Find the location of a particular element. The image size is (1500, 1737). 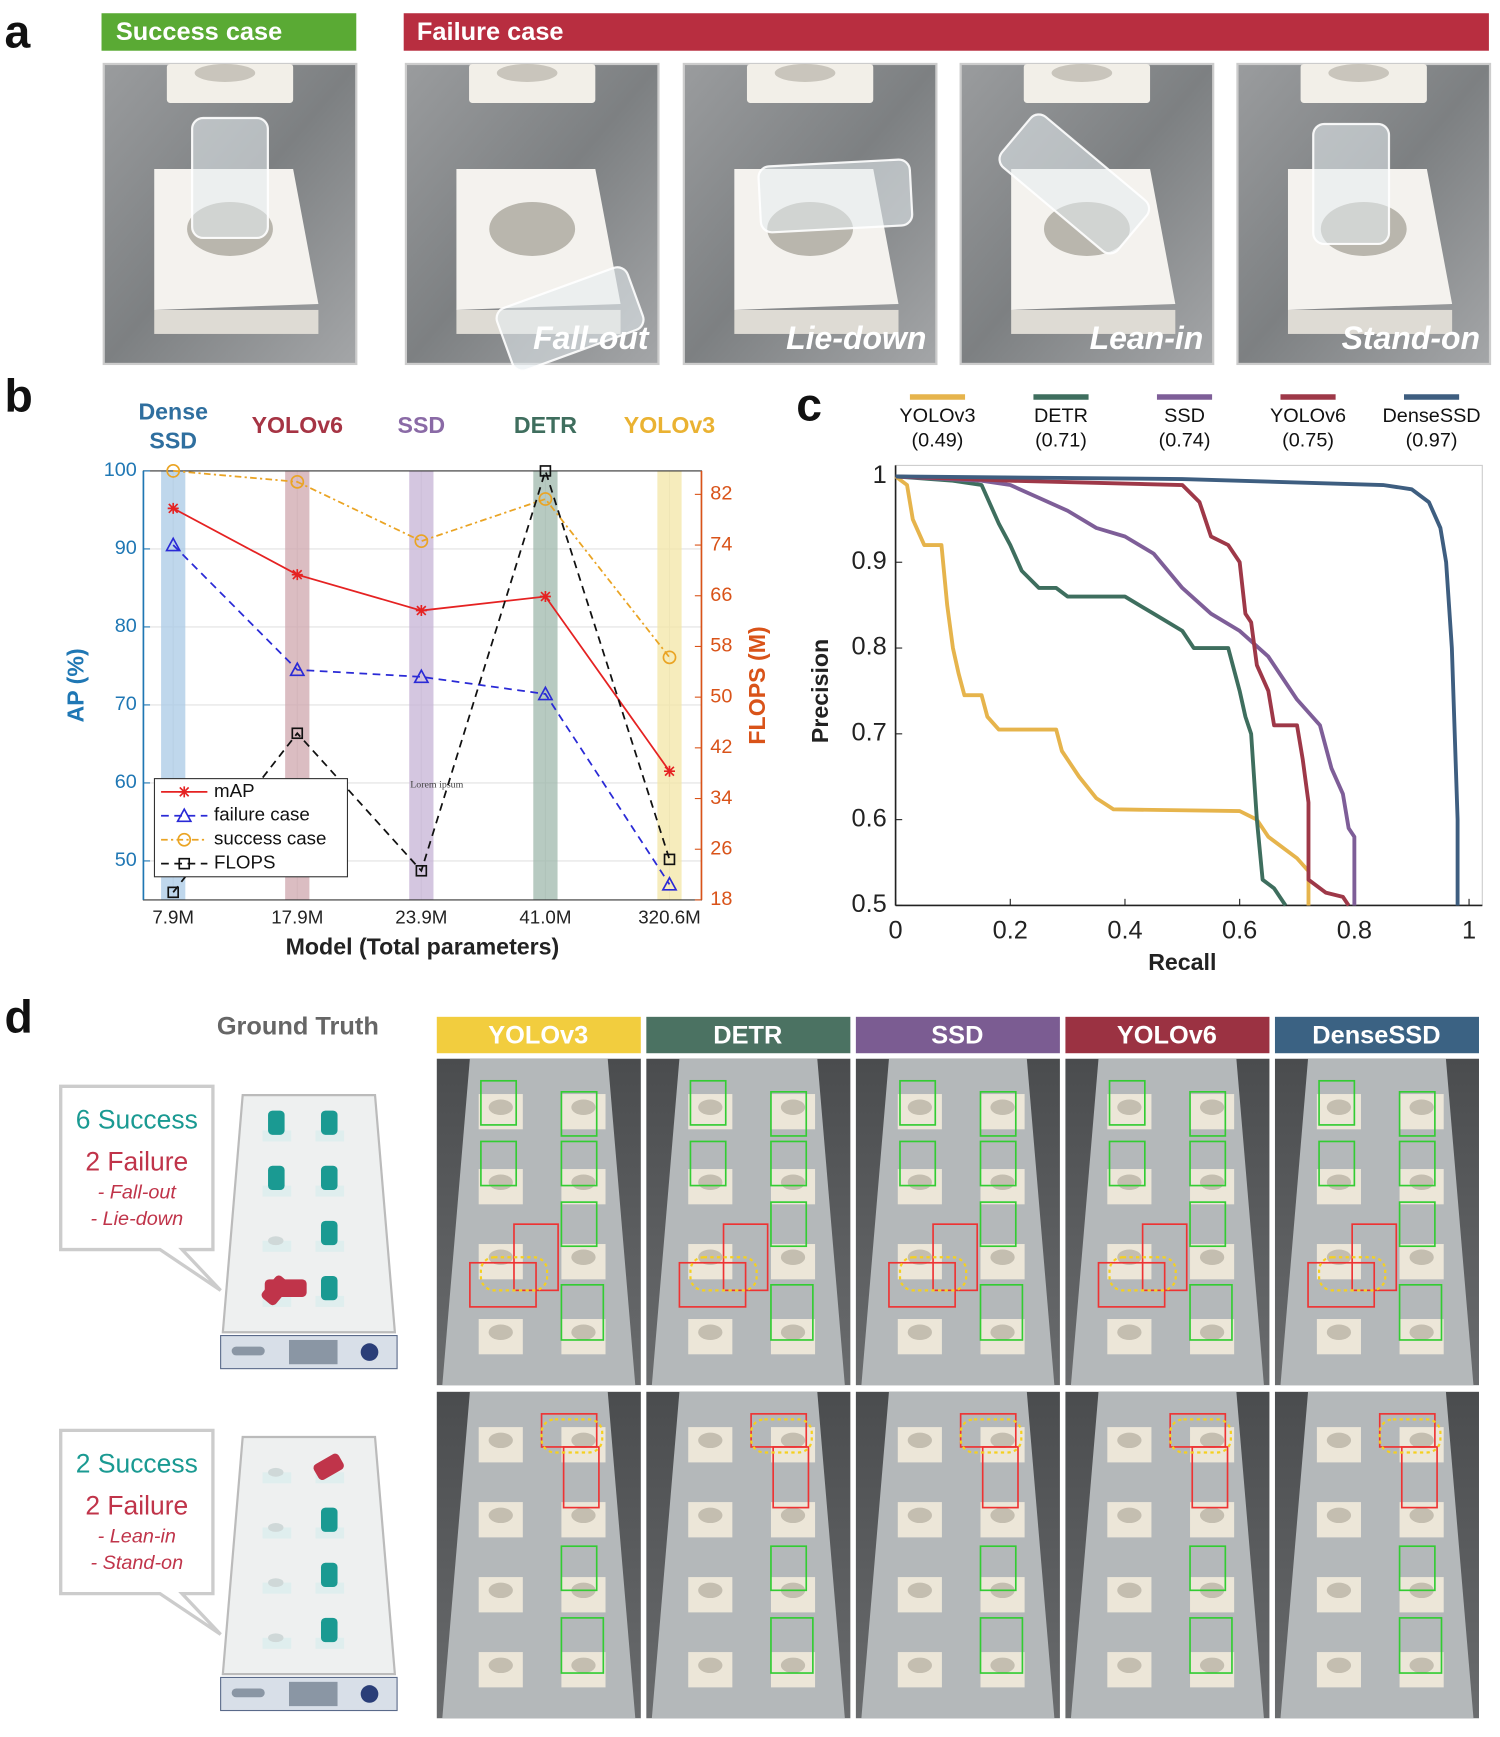

callout-success: 2 Success is located at coordinates (137, 1464).